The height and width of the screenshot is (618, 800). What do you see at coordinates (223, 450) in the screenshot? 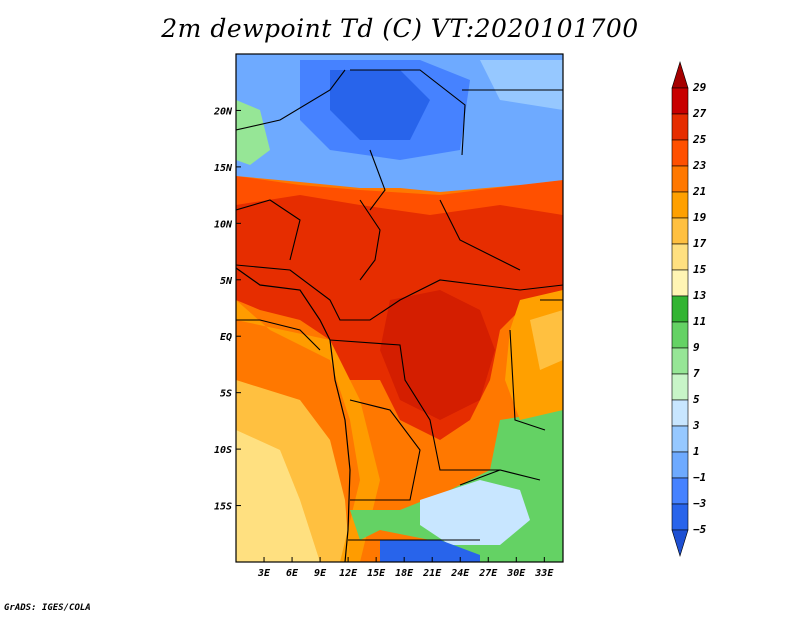
I see `y-tick-label: 10S` at bounding box center [223, 450].